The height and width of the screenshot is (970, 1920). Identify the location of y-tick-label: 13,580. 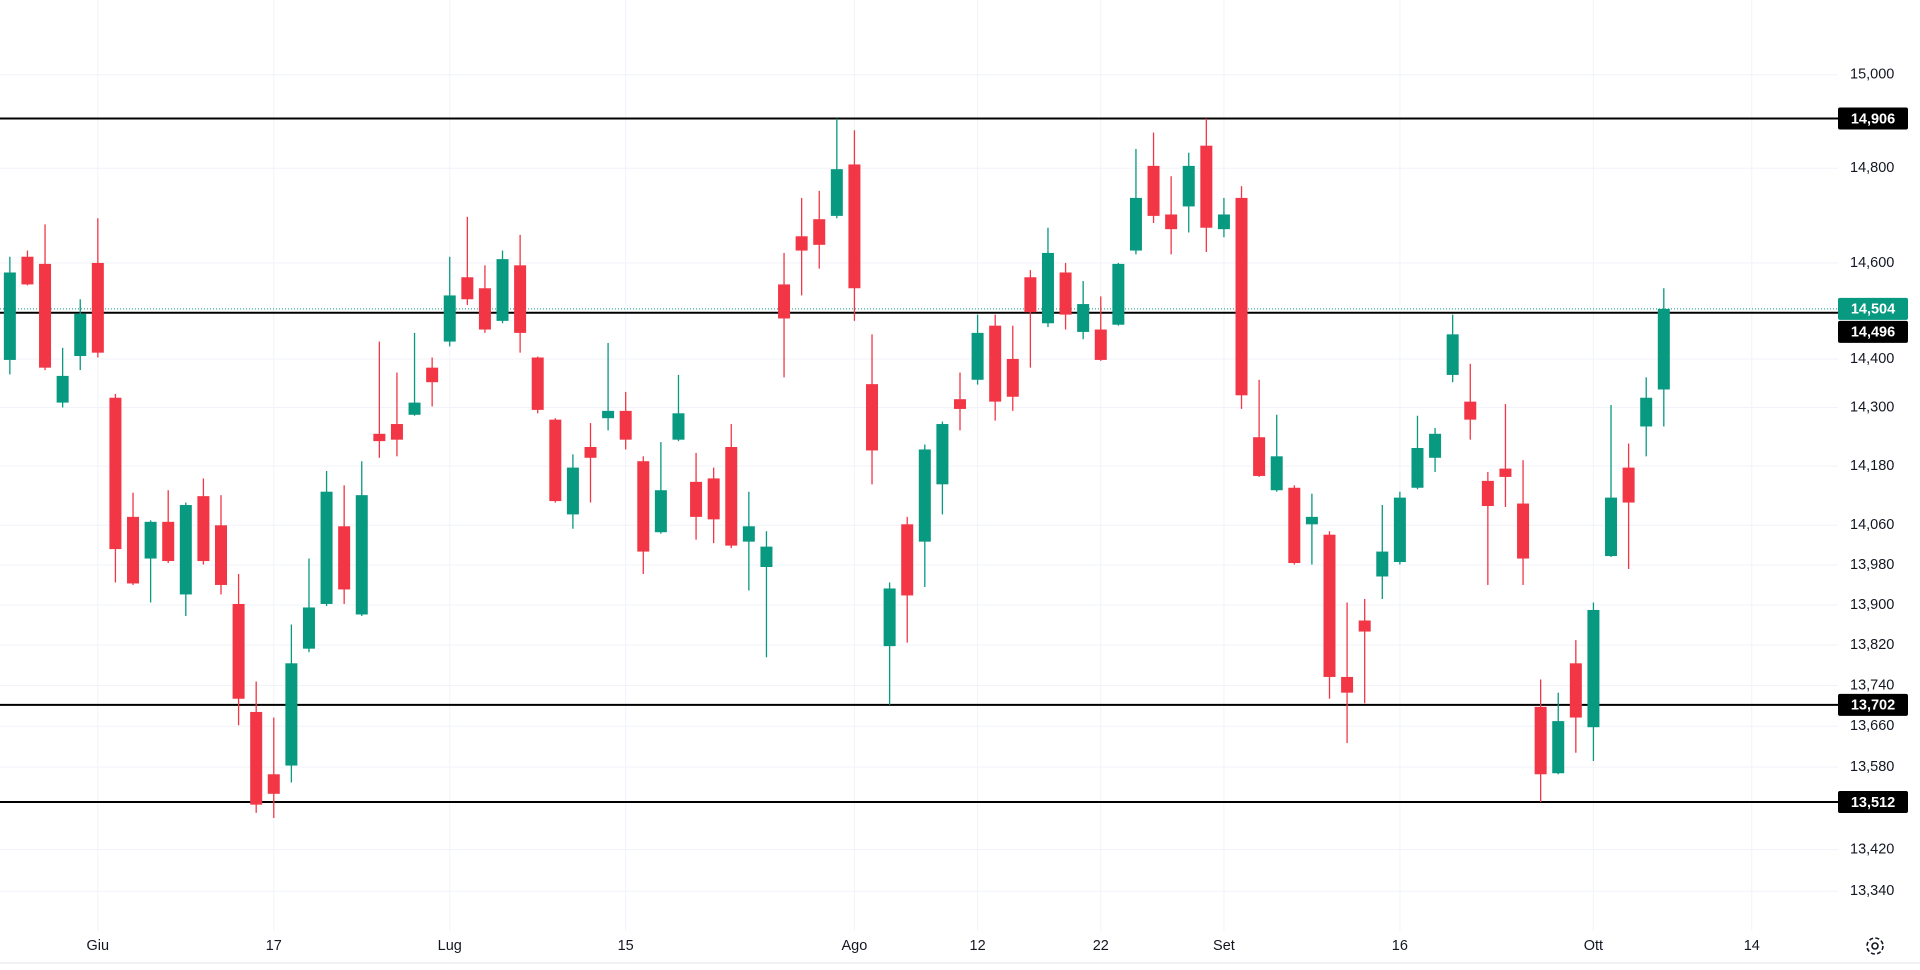
(1872, 767).